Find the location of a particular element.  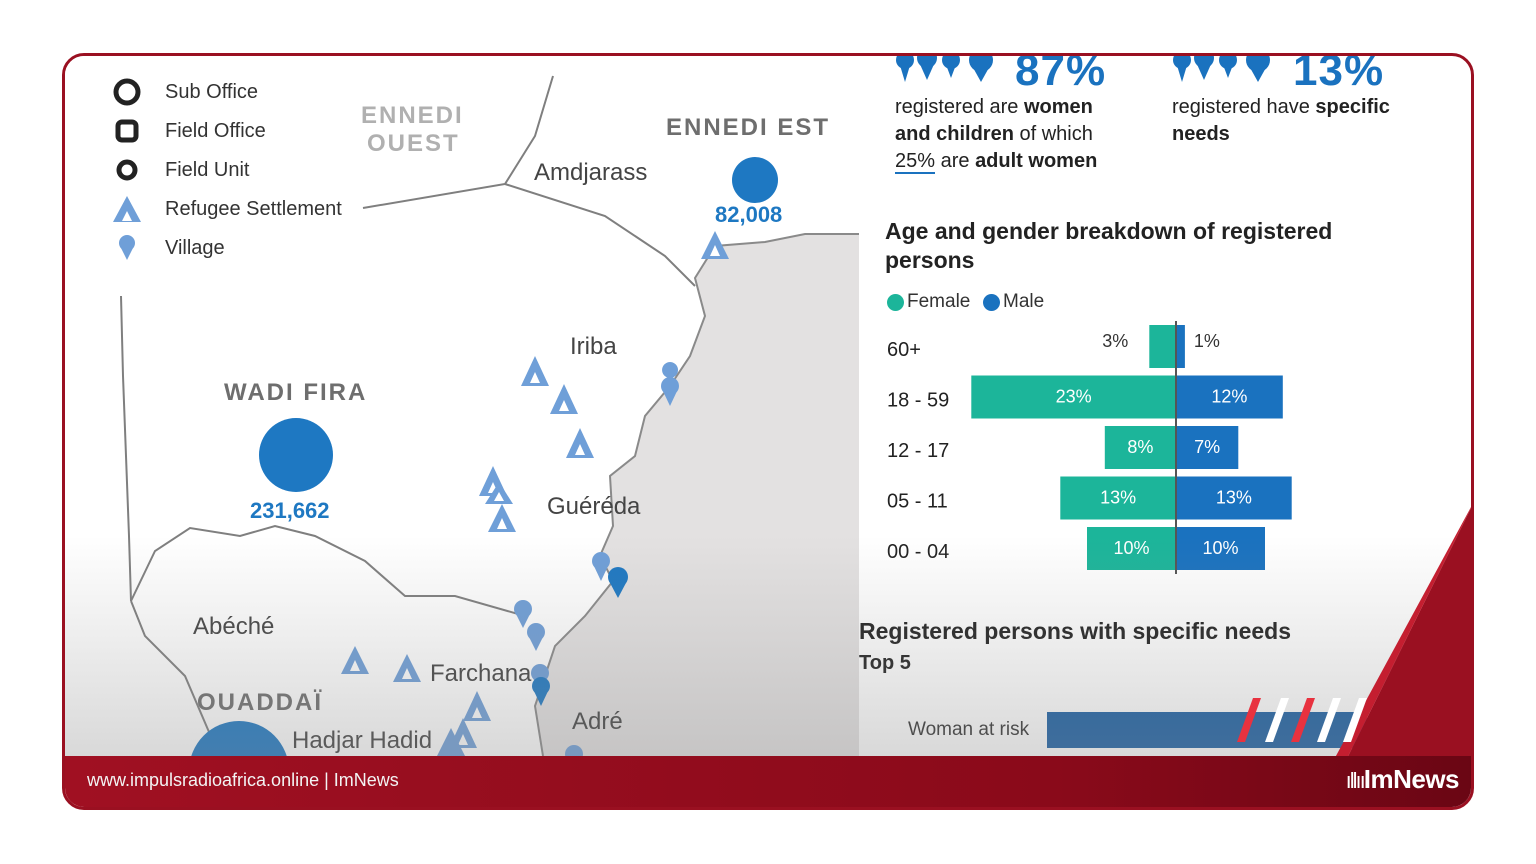

region-wadi-fira: WADI FIRA is located at coordinates (296, 392).